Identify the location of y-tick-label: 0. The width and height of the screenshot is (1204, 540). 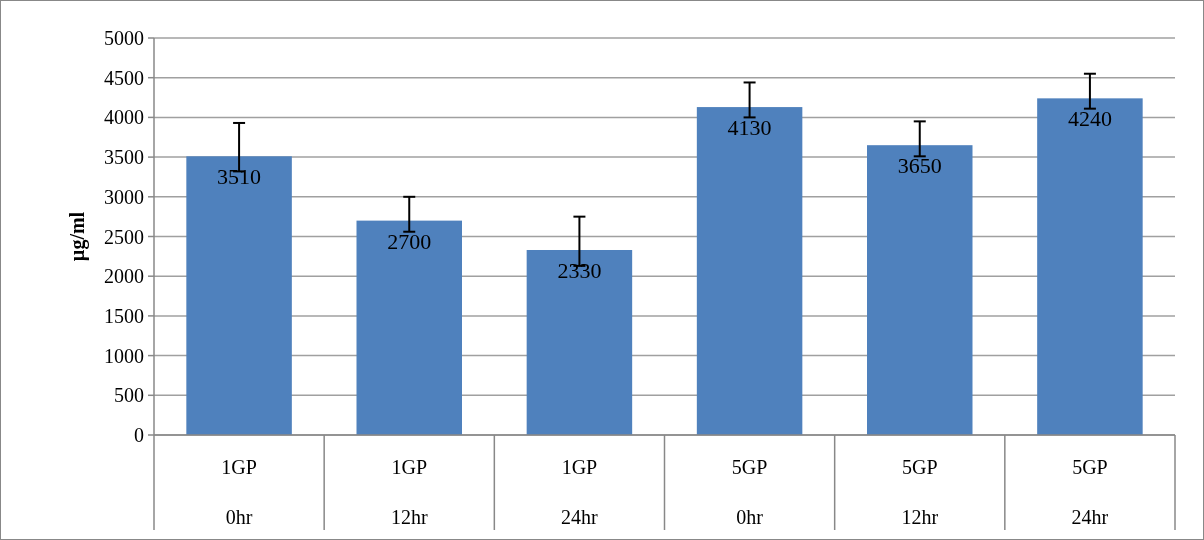
(139, 435).